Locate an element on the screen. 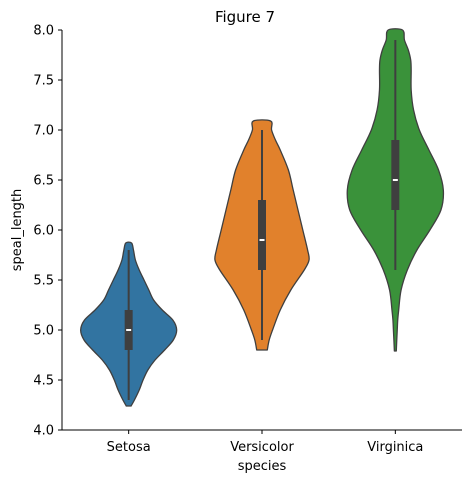 This screenshot has width=471, height=483. y-tick-label: 6.0 is located at coordinates (43, 231).